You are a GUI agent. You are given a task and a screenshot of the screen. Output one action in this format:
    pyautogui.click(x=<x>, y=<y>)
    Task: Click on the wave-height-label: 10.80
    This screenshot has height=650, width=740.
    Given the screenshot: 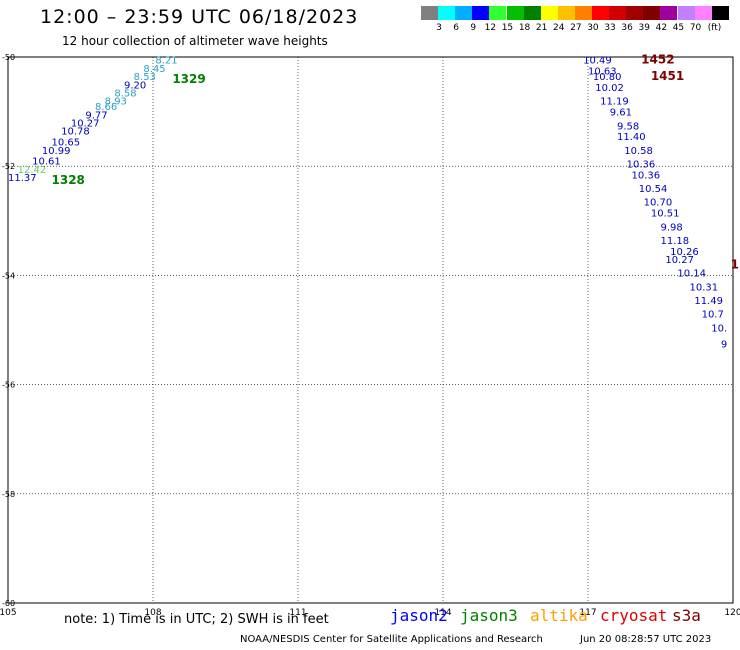 What is the action you would take?
    pyautogui.click(x=607, y=77)
    